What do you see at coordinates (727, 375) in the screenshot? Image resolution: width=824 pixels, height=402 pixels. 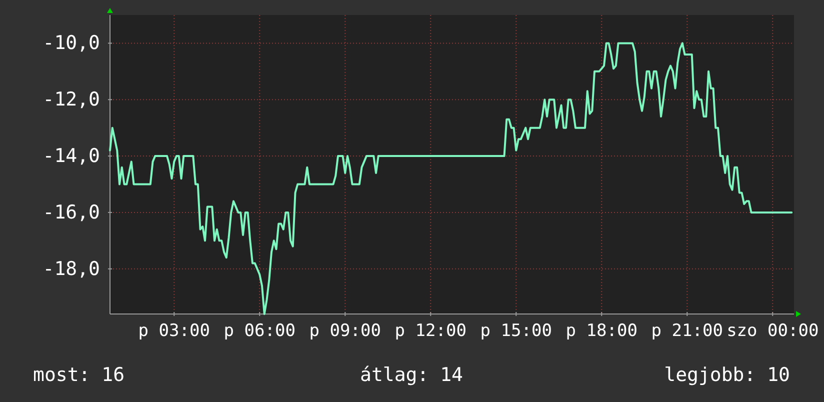 I see `text: legjobb: 10` at bounding box center [727, 375].